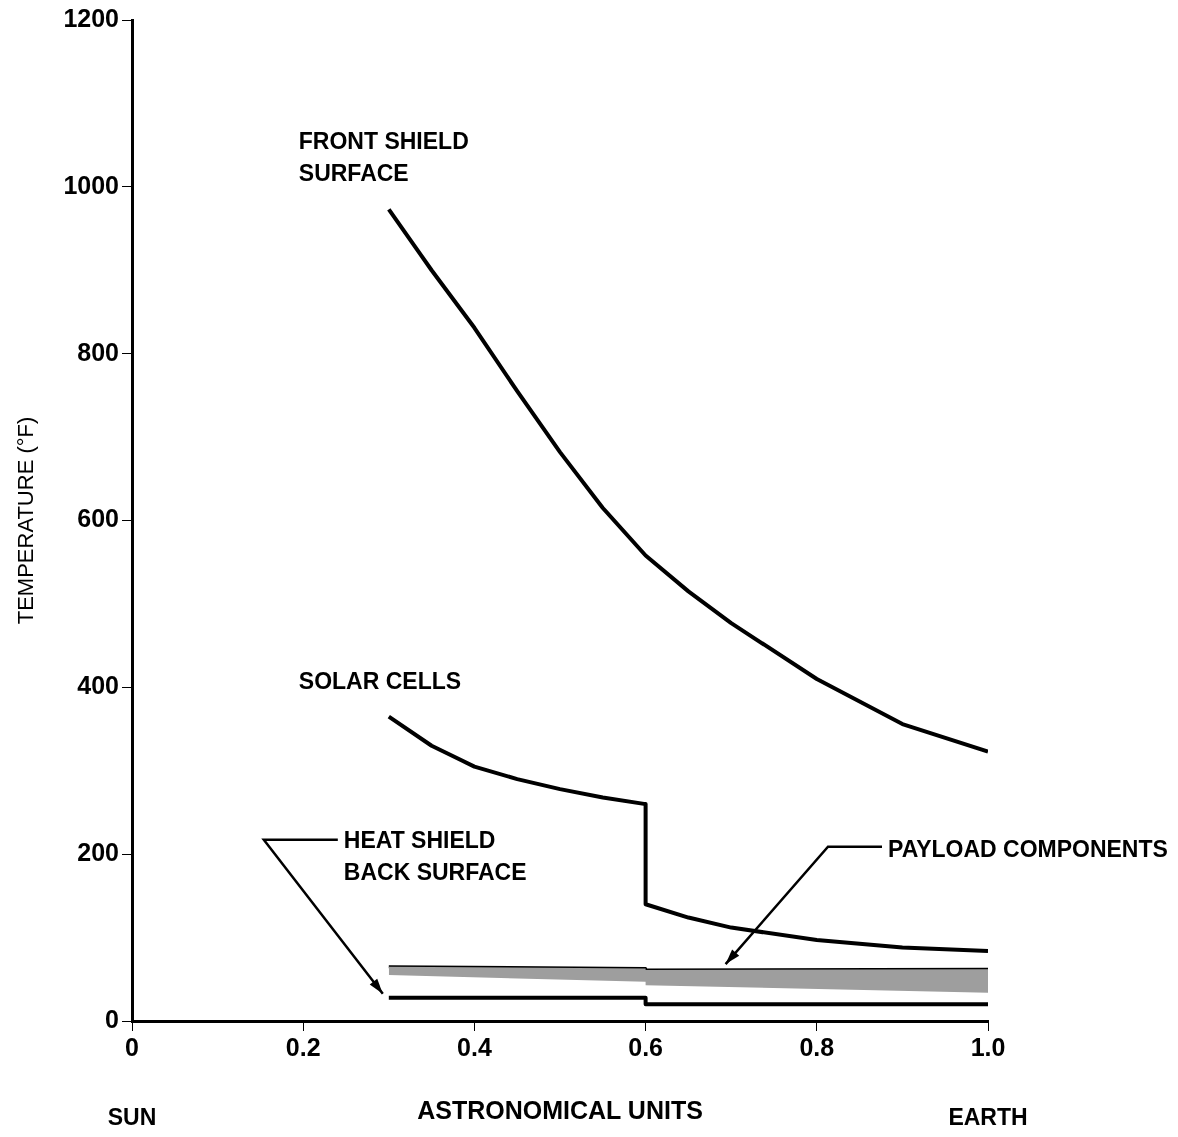  What do you see at coordinates (988, 1046) in the screenshot?
I see `x-tick-label: 1.0` at bounding box center [988, 1046].